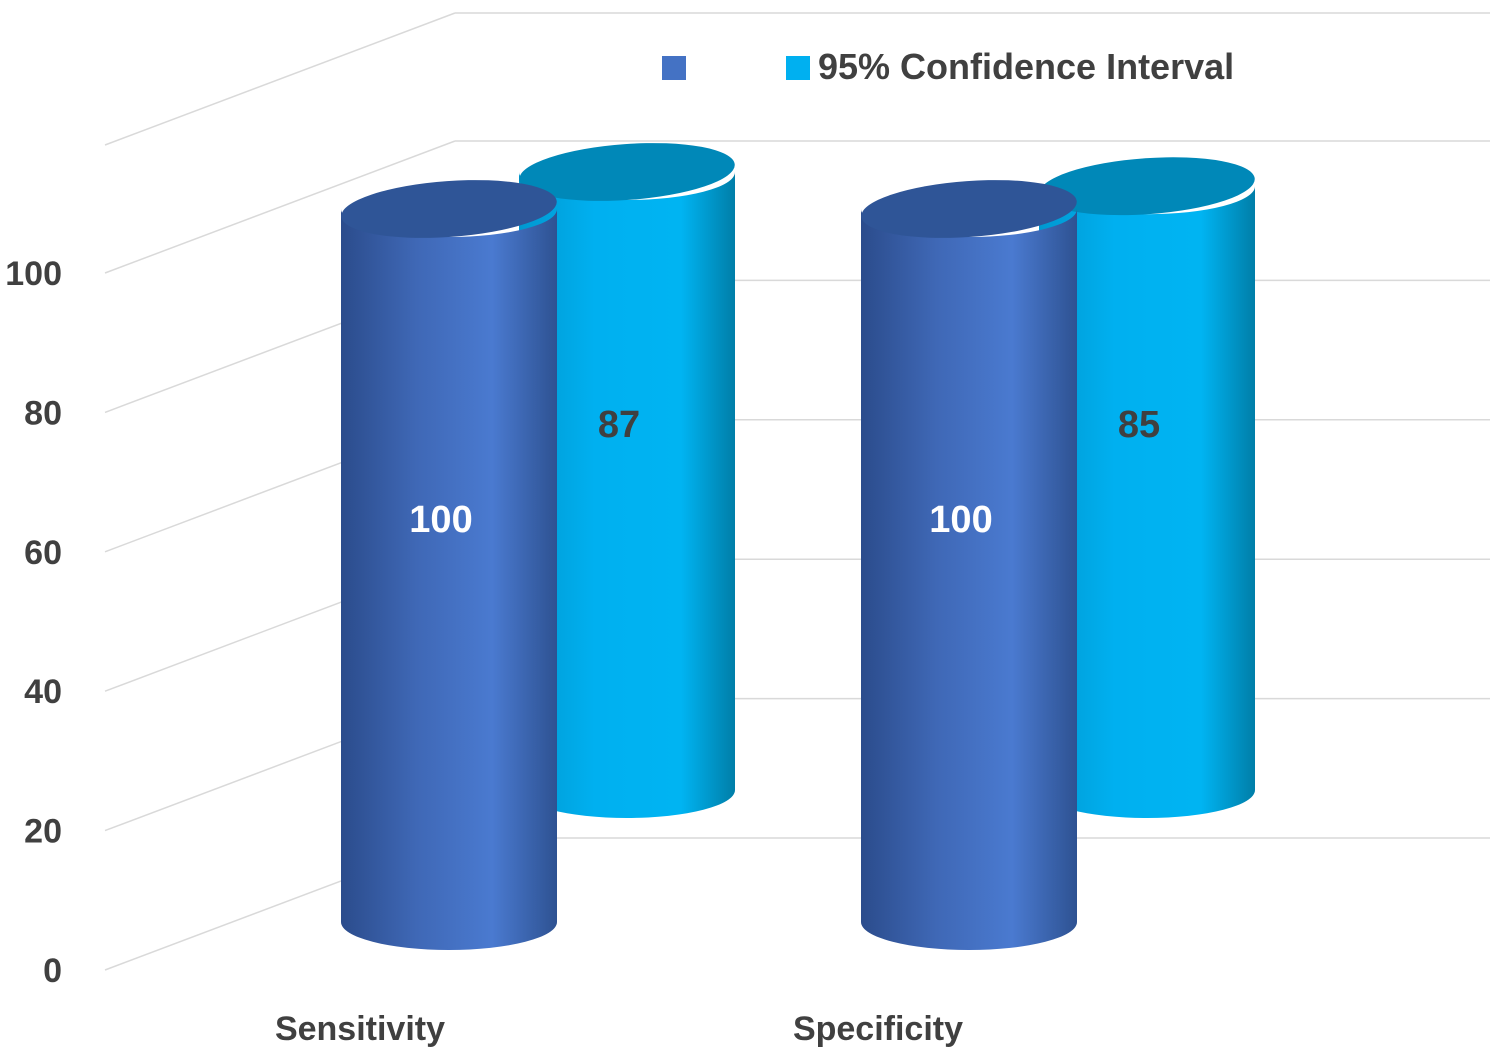  I want to click on legend-item, so click(674, 68).